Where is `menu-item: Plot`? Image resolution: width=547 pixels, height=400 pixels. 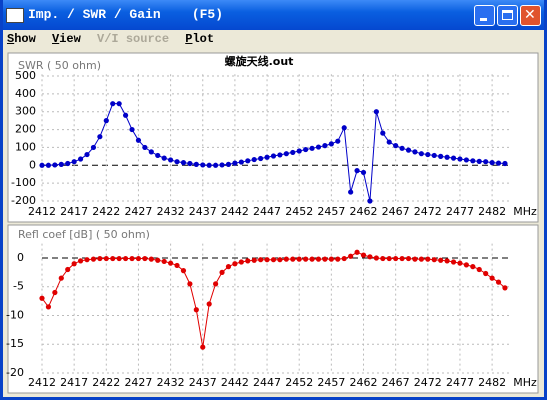
menu-item: Plot is located at coordinates (200, 39).